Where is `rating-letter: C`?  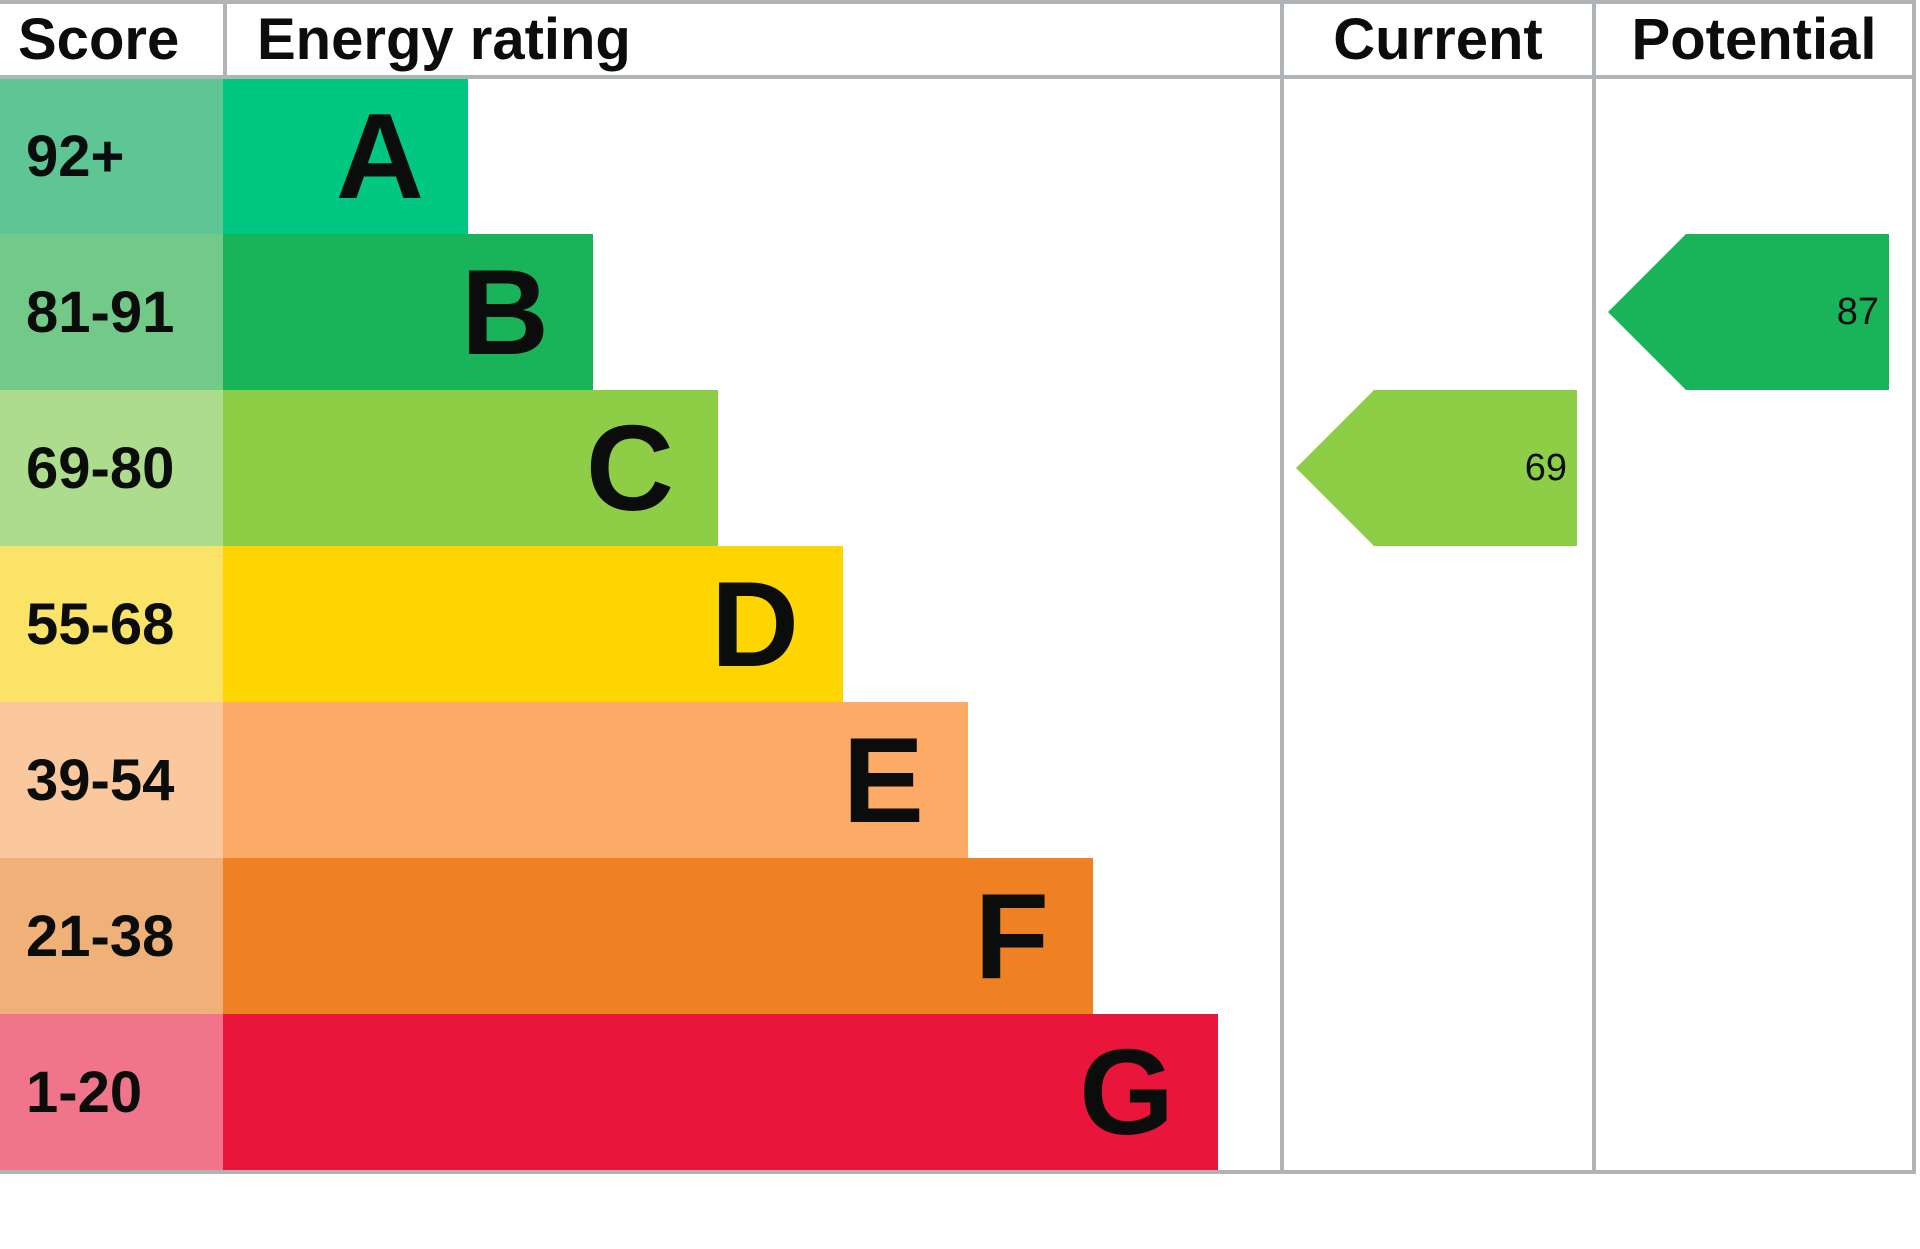
rating-letter: C is located at coordinates (629, 468).